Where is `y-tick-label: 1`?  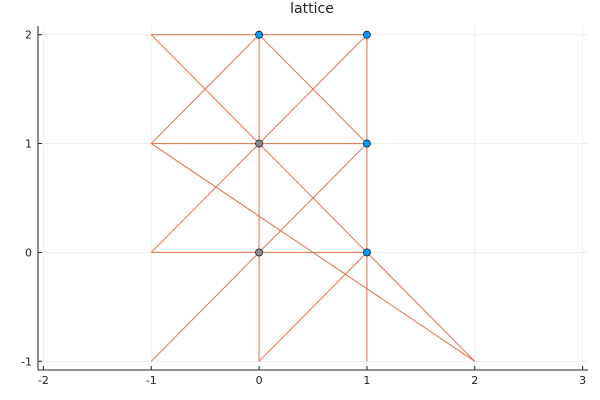
y-tick-label: 1 is located at coordinates (28, 144).